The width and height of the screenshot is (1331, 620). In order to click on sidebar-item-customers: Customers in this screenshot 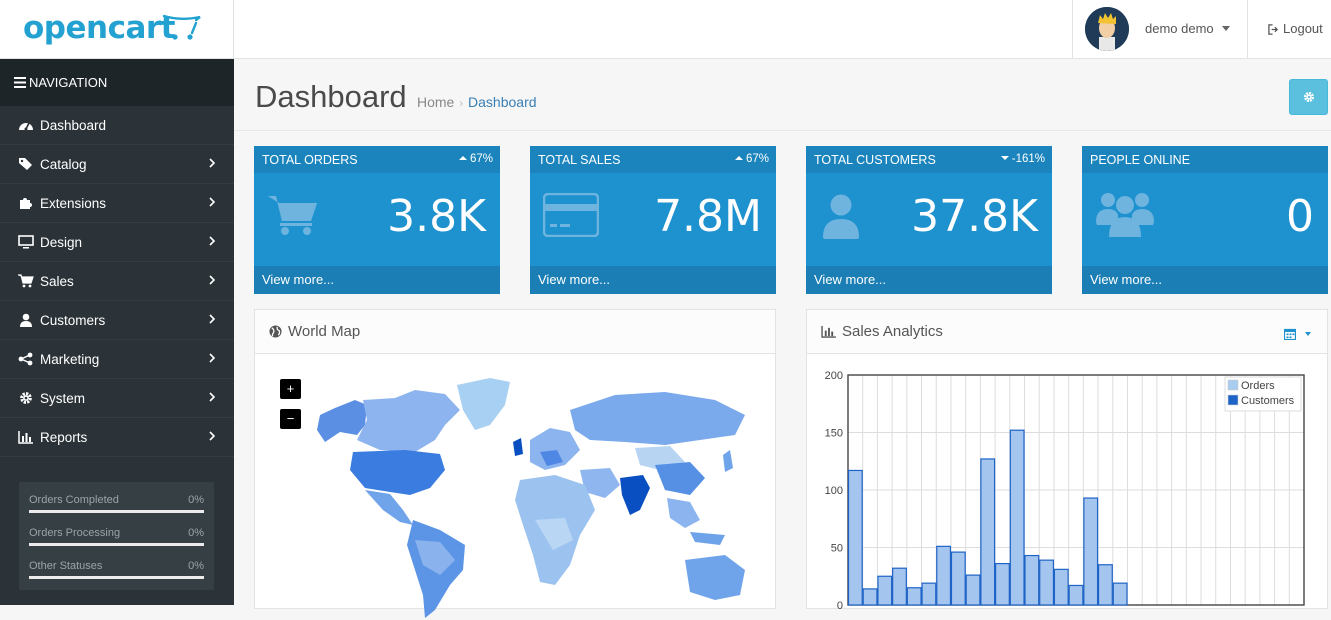, I will do `click(117, 320)`.